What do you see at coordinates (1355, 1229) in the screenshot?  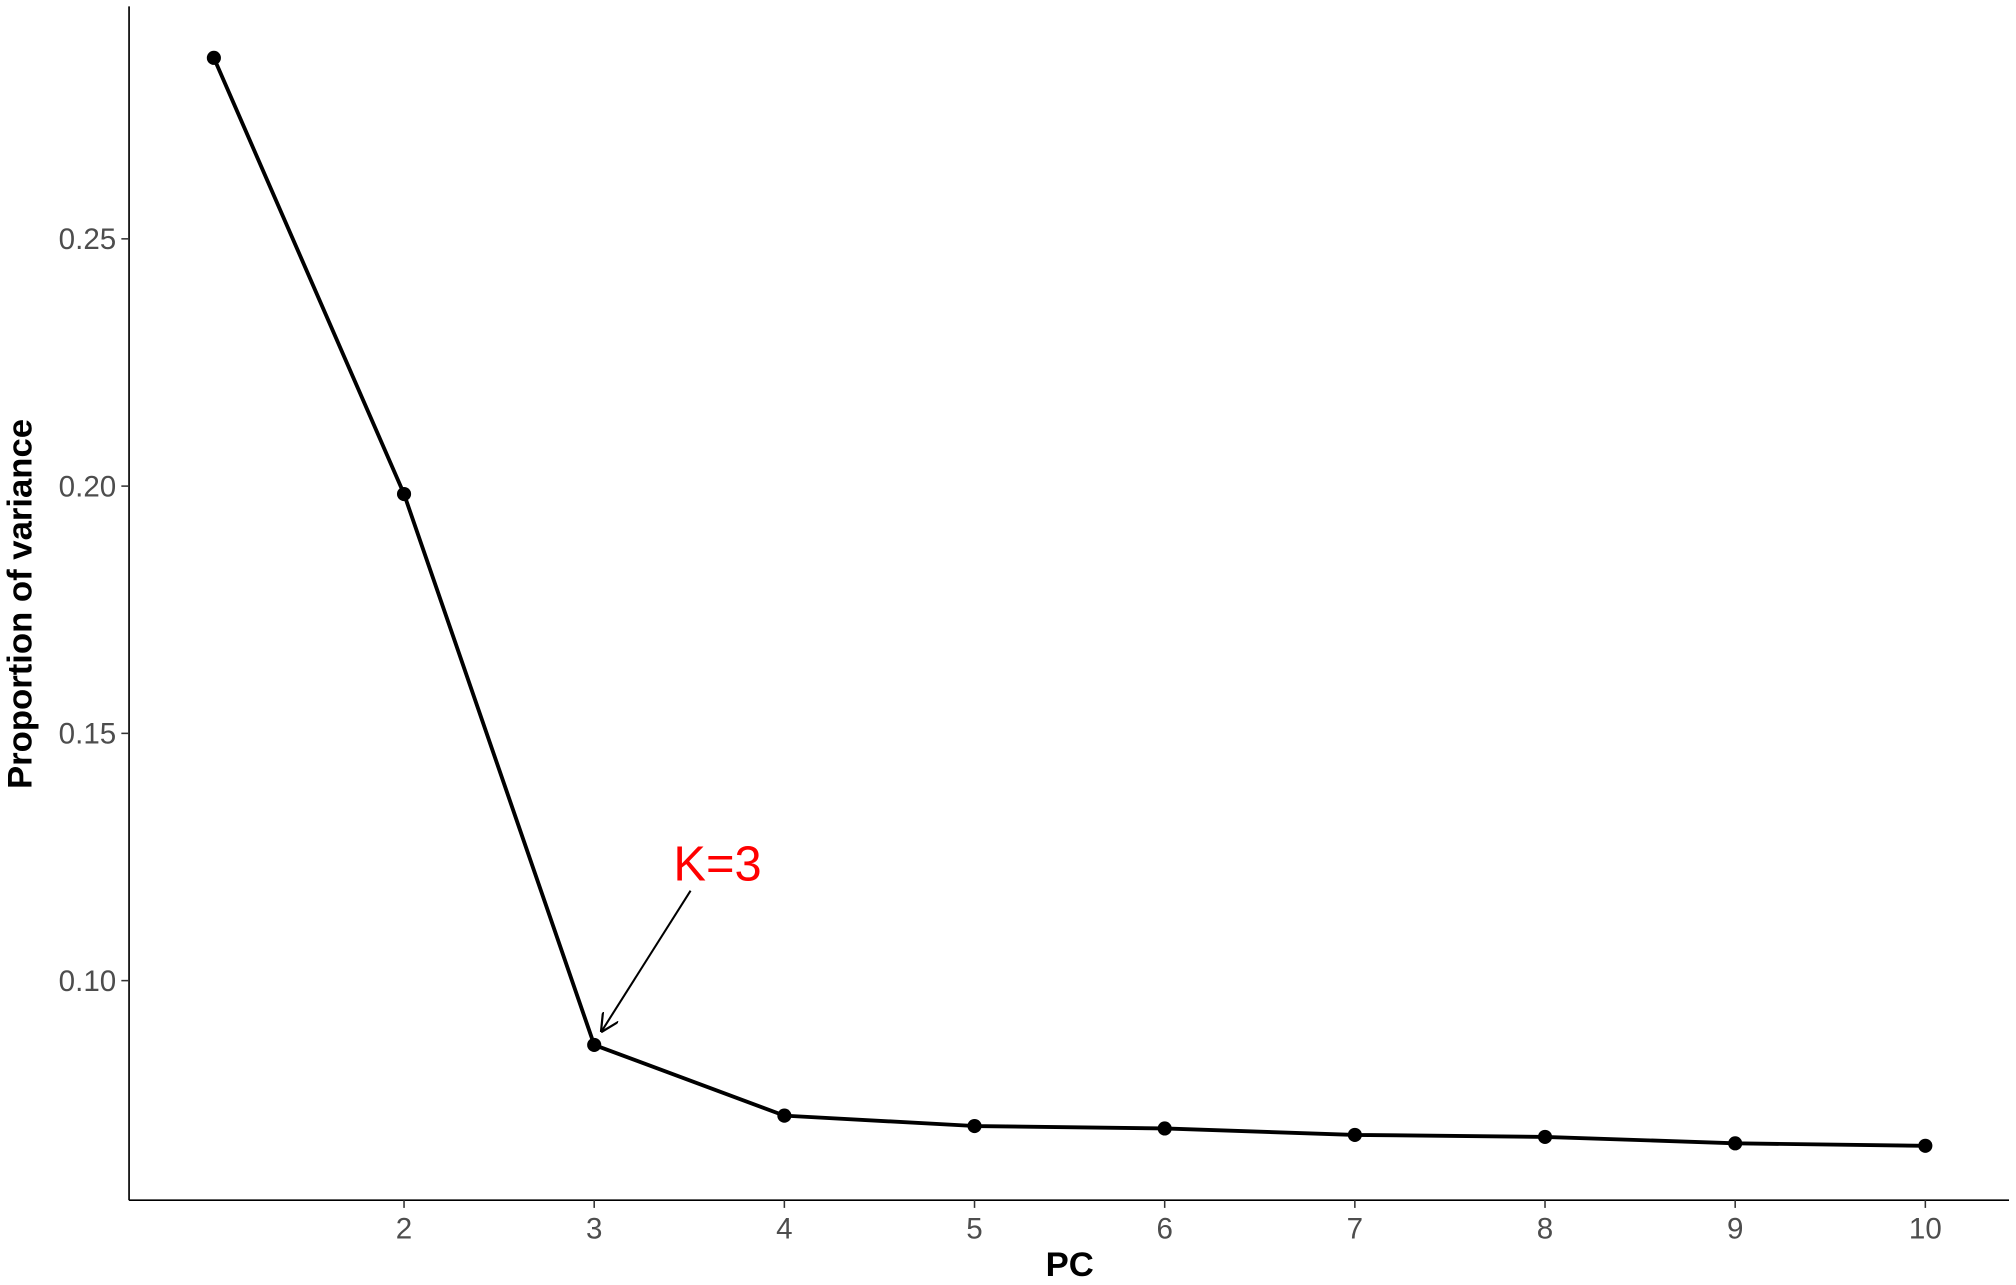 I see `x-tick-label: 7` at bounding box center [1355, 1229].